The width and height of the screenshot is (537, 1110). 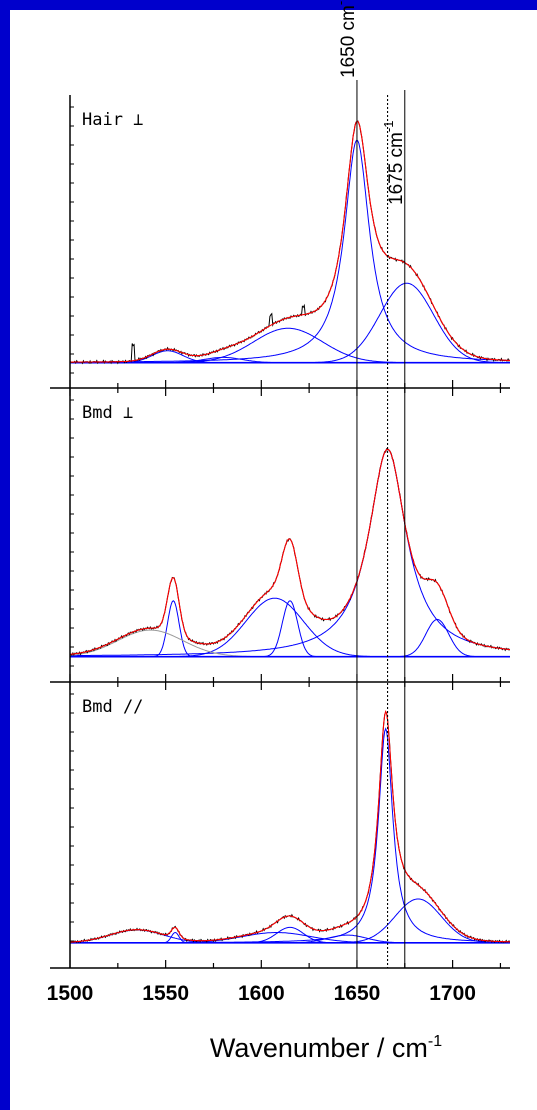 What do you see at coordinates (394, 163) in the screenshot?
I see `reference-line-label: 1675 cm-1` at bounding box center [394, 163].